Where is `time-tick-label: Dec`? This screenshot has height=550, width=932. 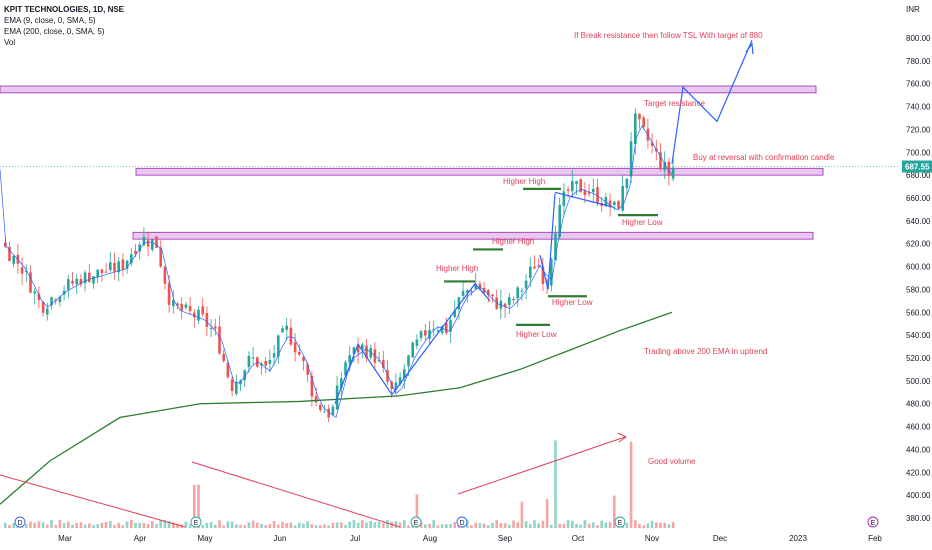
time-tick-label: Dec is located at coordinates (720, 538).